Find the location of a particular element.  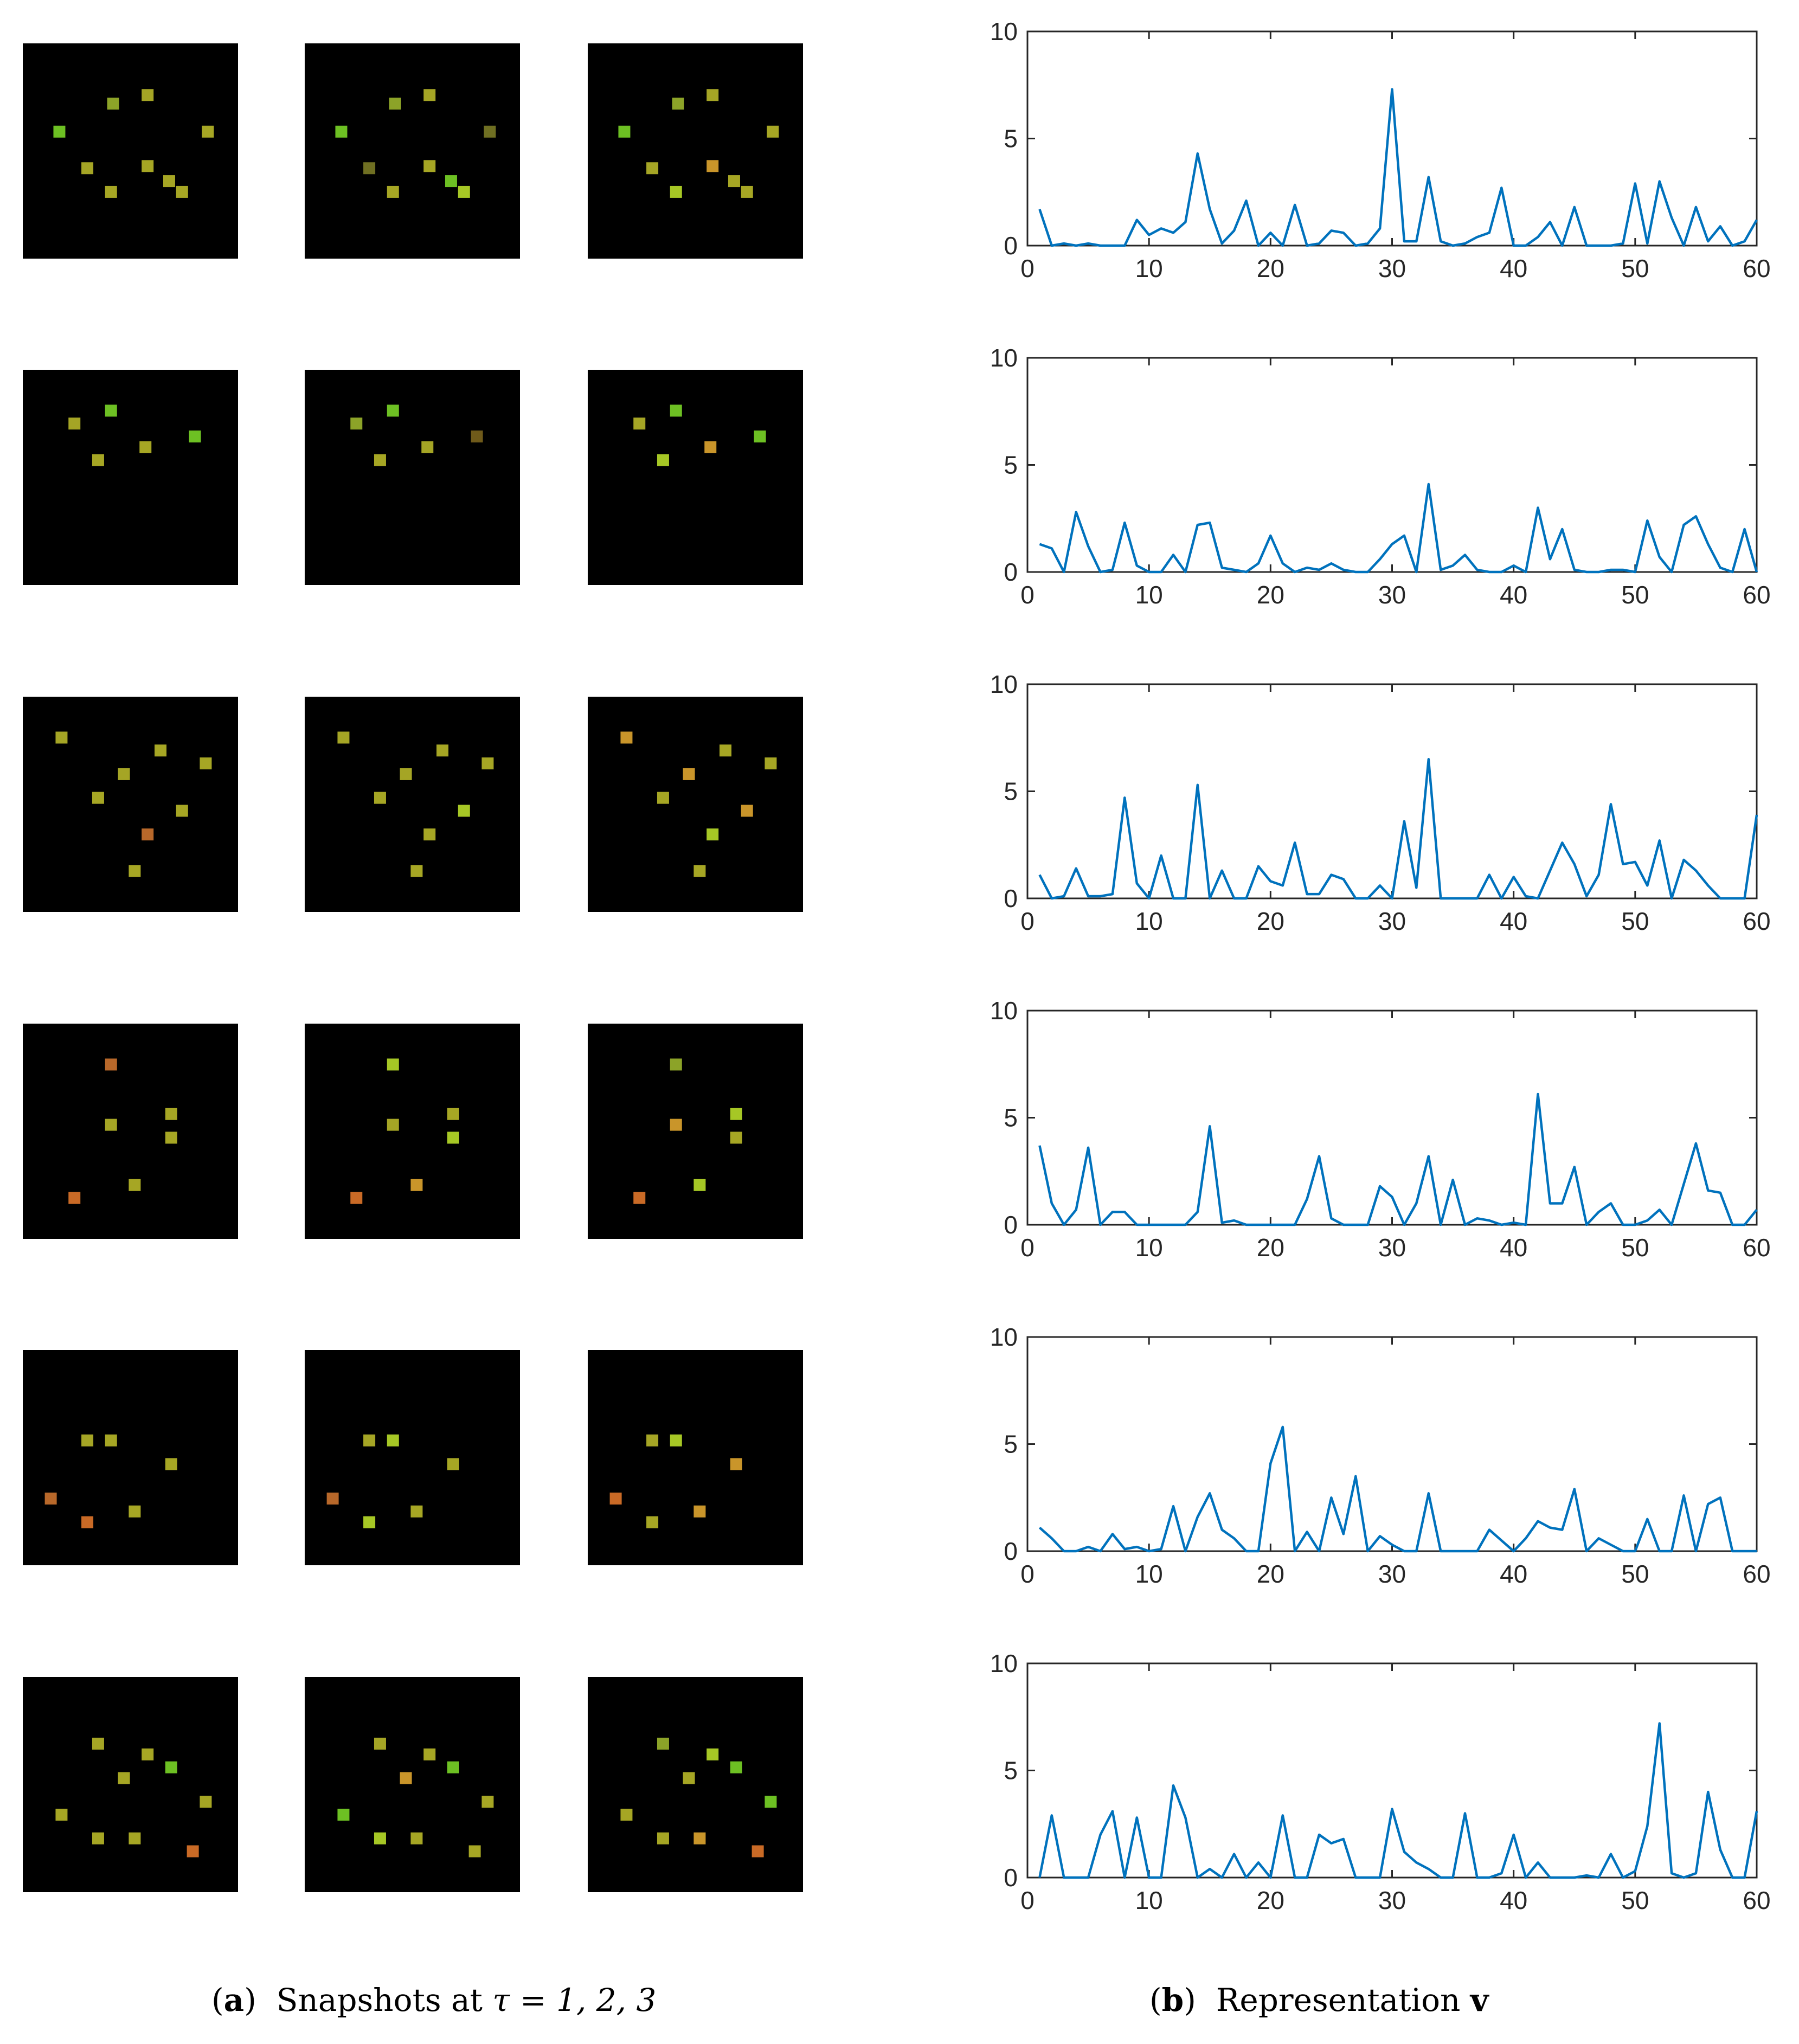

snapshot-r5-t3 is located at coordinates (695, 1458).